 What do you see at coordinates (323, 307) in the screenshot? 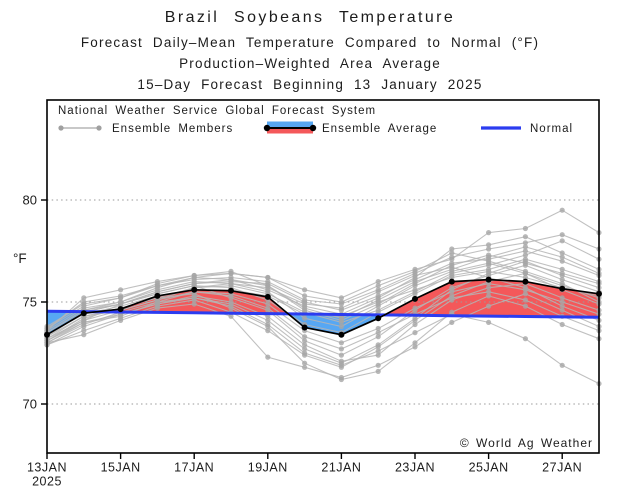
I see `ensemble-average-line` at bounding box center [323, 307].